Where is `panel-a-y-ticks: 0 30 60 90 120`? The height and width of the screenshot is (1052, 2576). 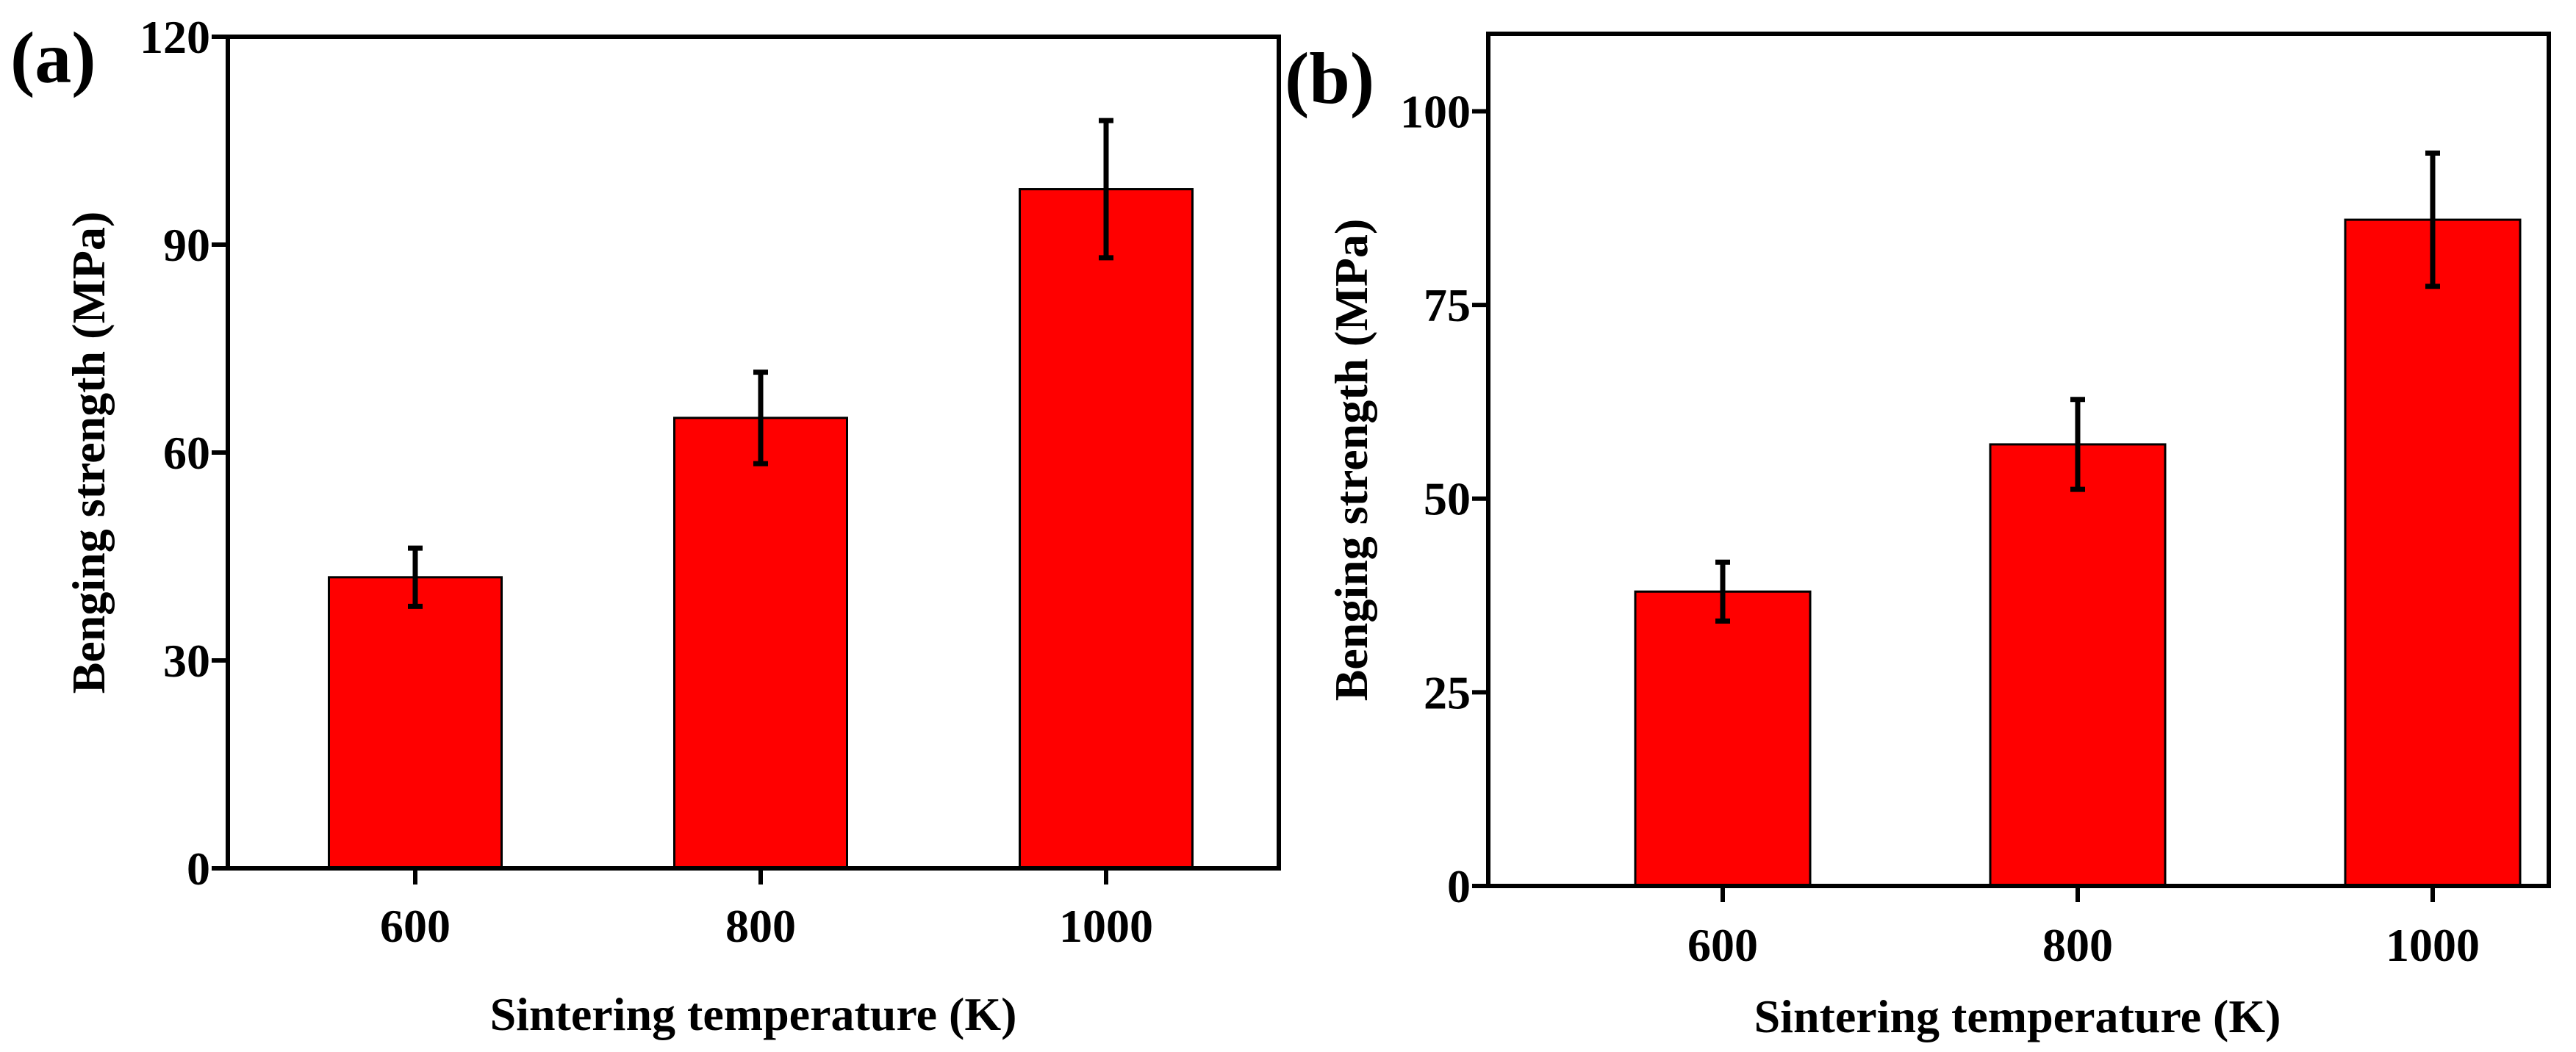
panel-a-y-ticks: 0 30 60 90 120 is located at coordinates (184, 453).